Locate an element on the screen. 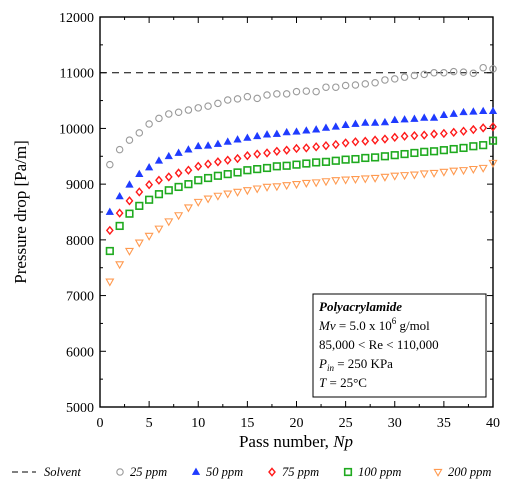 This screenshot has width=510, height=491. legend-marker is located at coordinates (120, 472).